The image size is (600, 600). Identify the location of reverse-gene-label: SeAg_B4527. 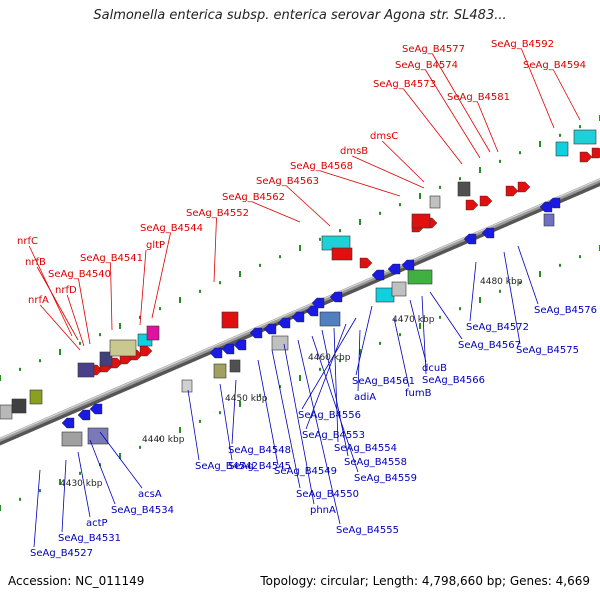
(61, 553).